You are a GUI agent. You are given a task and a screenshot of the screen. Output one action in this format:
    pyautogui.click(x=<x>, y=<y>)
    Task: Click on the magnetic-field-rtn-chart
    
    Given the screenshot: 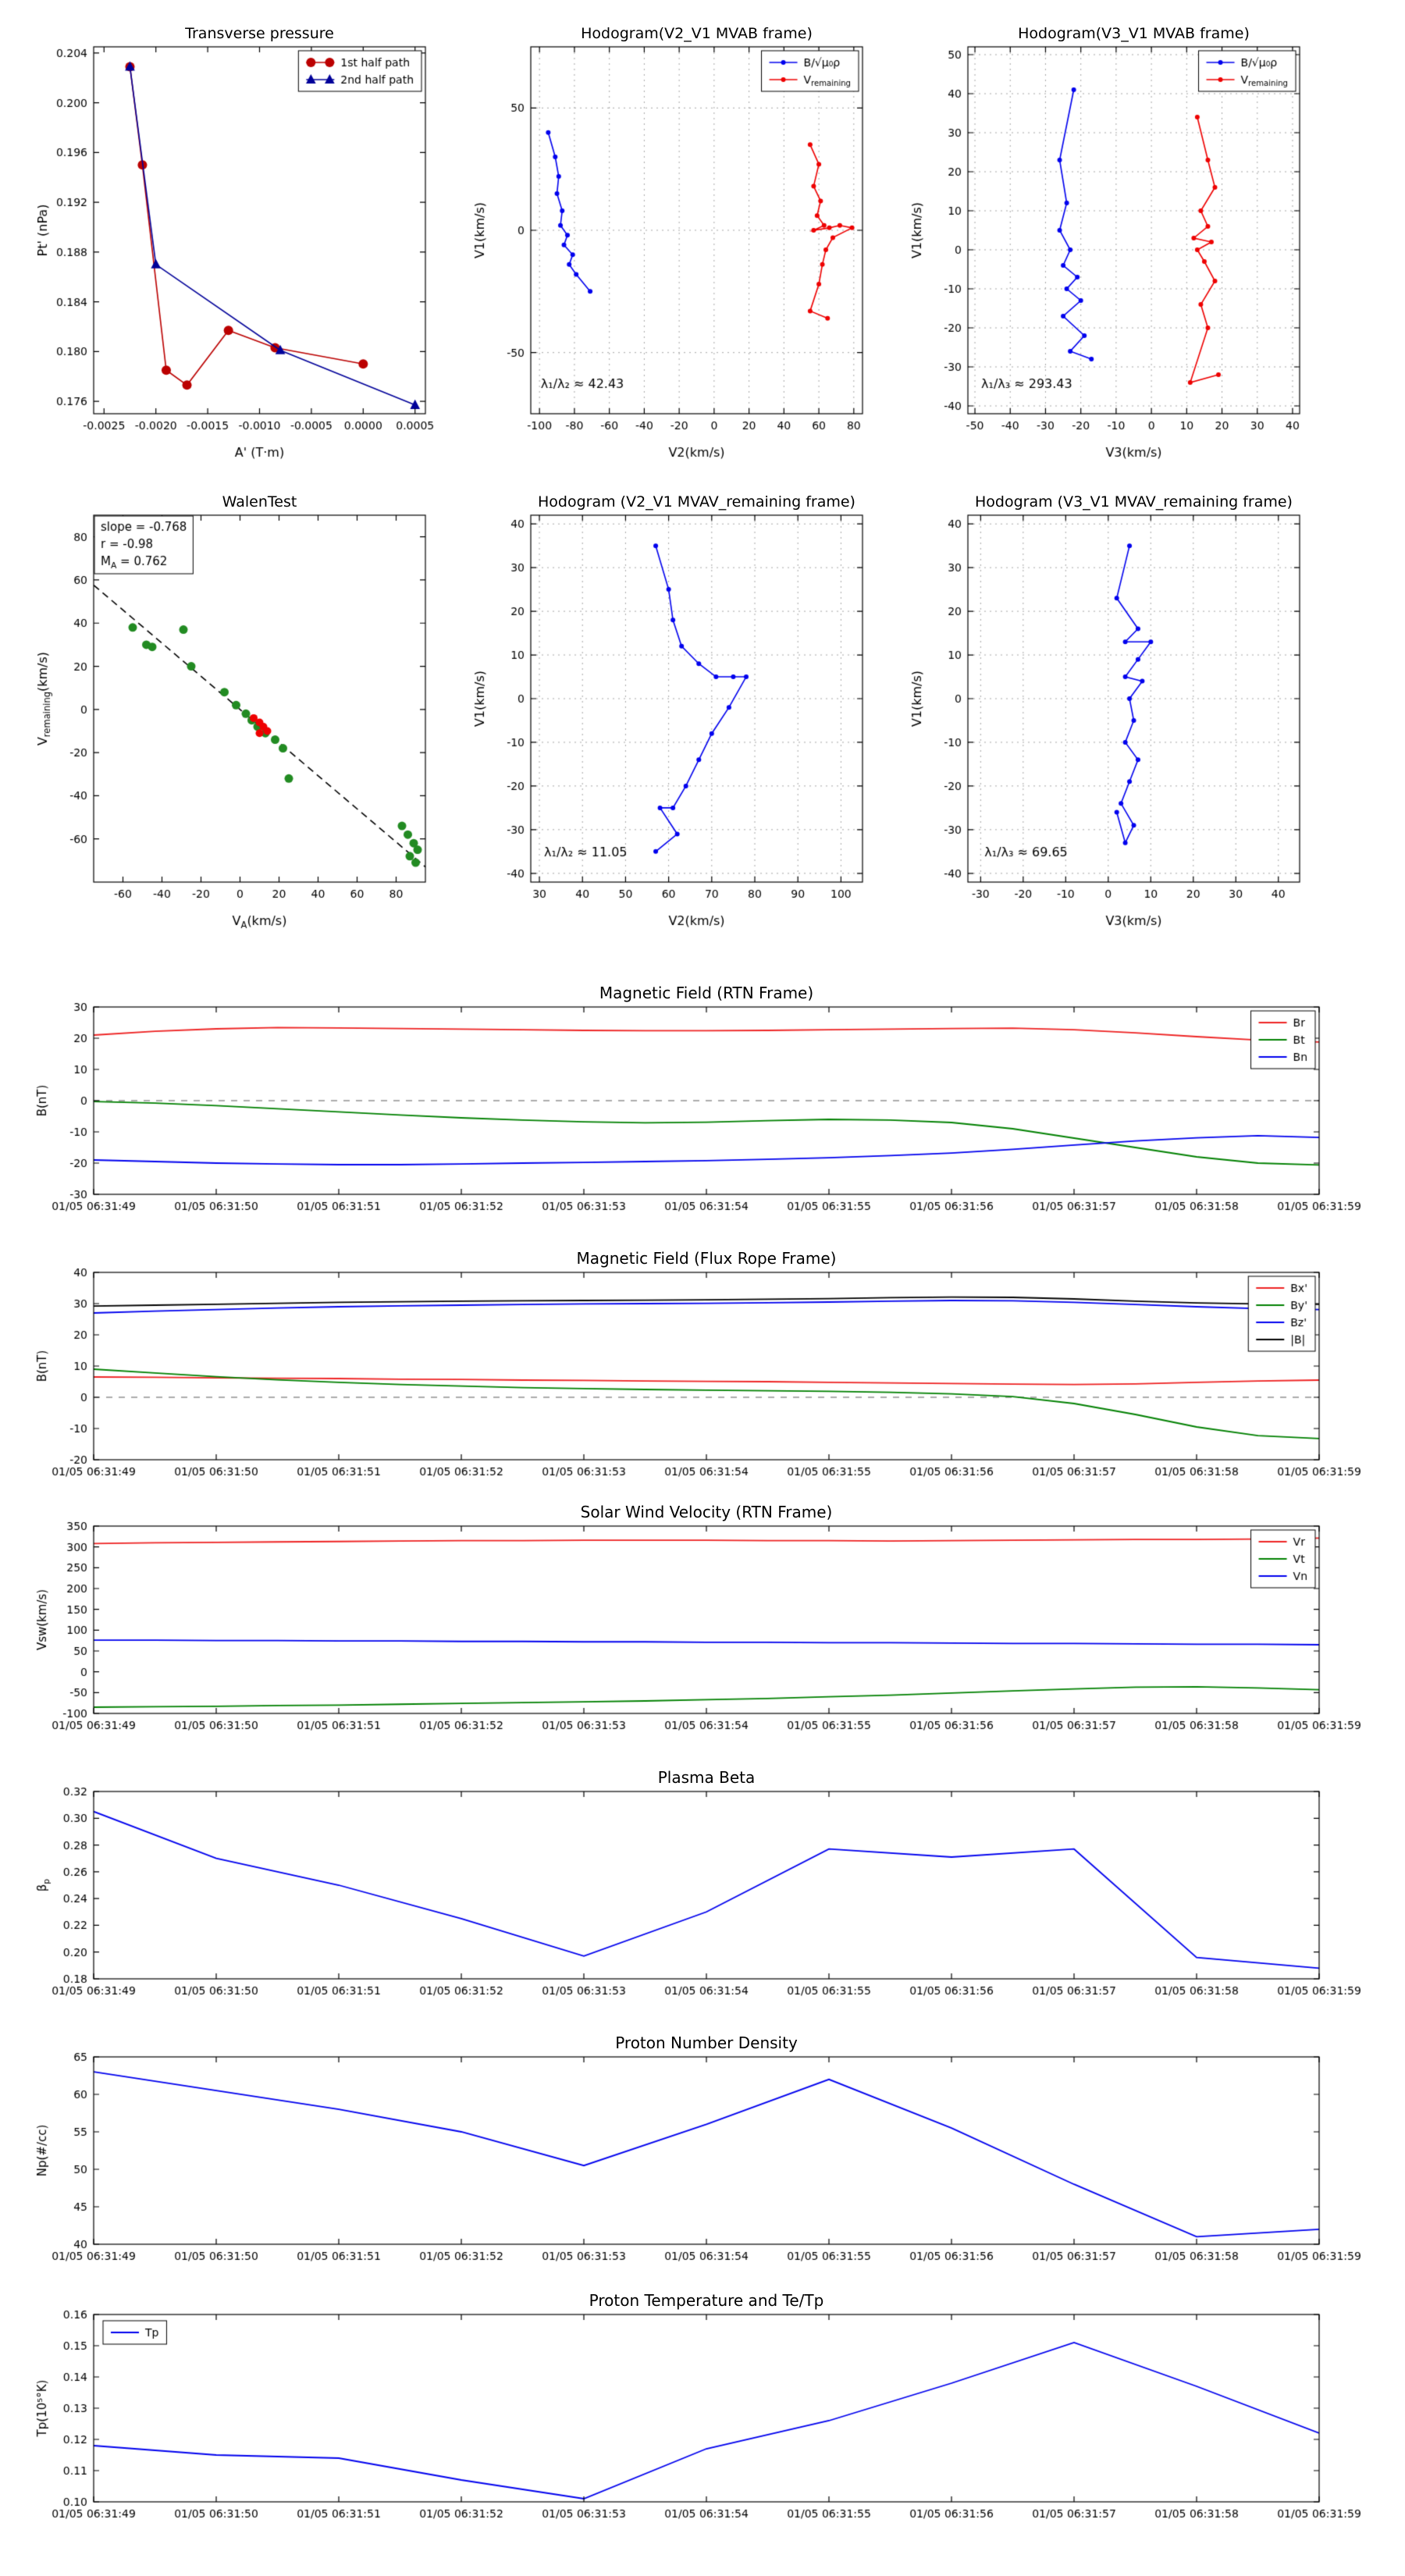 What is the action you would take?
    pyautogui.click(x=703, y=1098)
    